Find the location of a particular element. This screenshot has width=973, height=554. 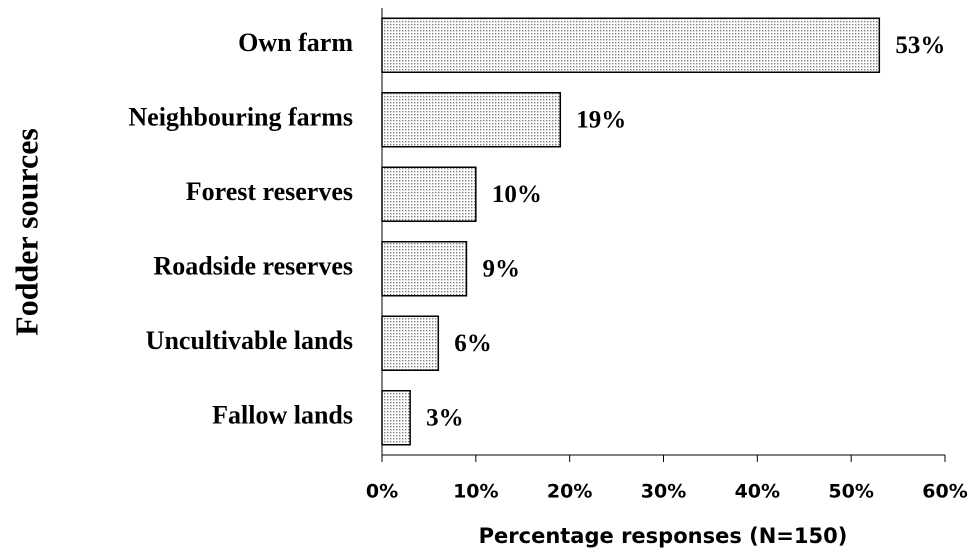

x-tick-label: 50% is located at coordinates (850, 492).